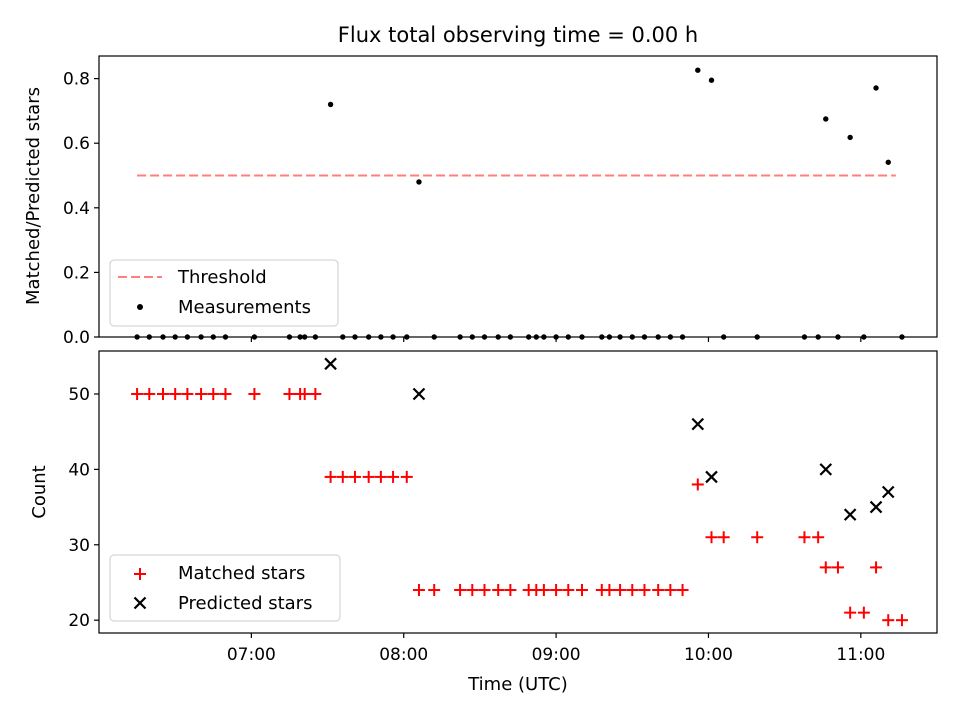 This screenshot has height=724, width=960. I want to click on bottom-y-tick-label: 30, so click(79, 546).